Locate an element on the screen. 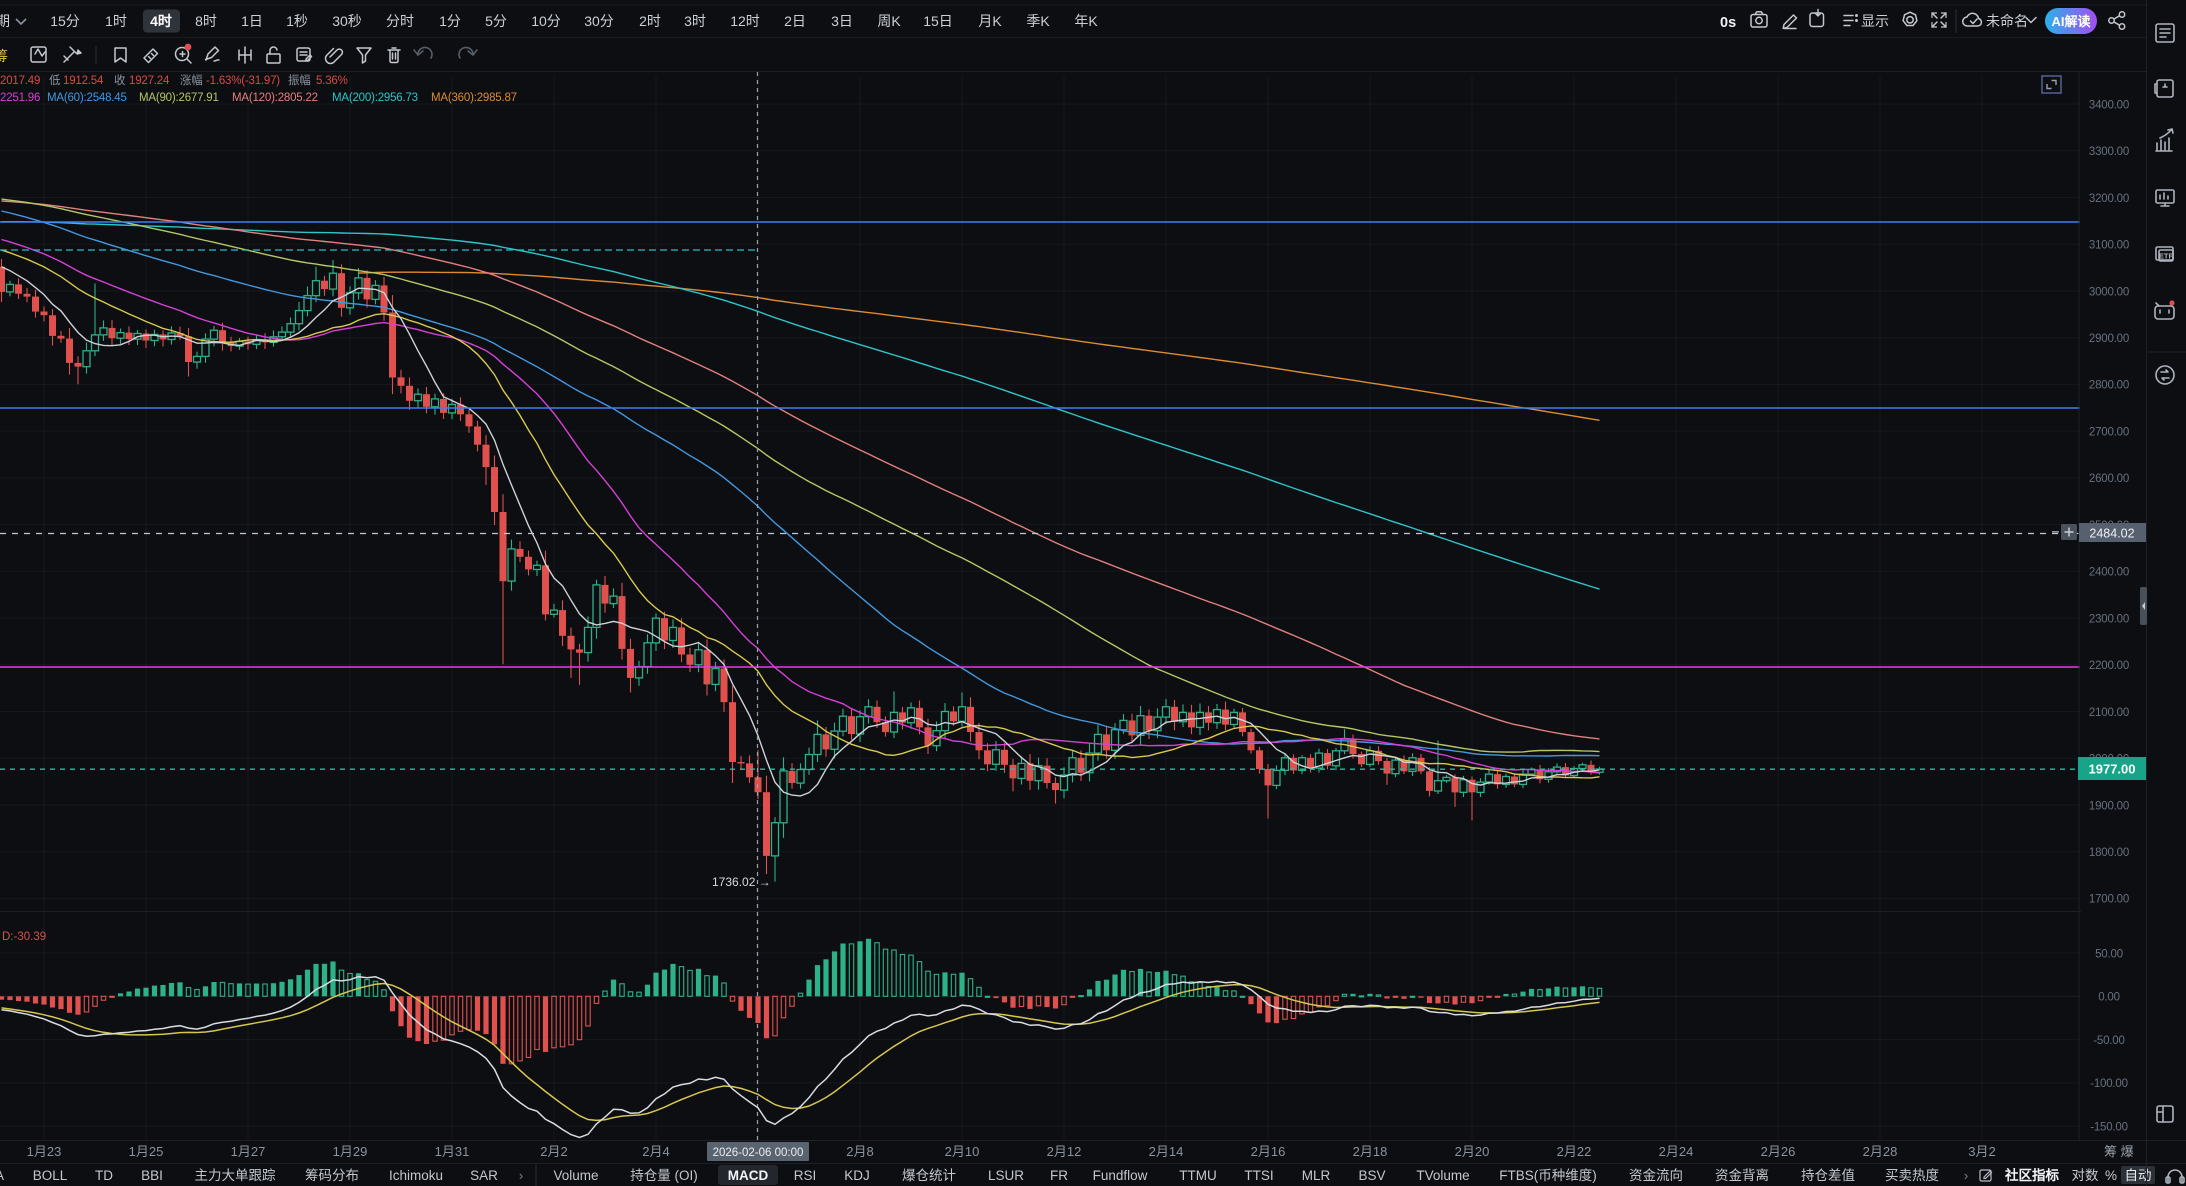  svg-text: 持仓量 (OI) is located at coordinates (664, 1175).